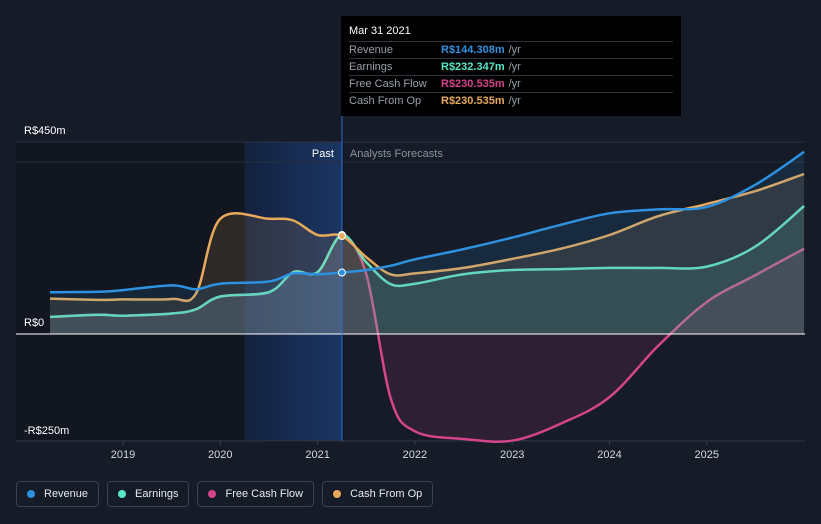 The width and height of the screenshot is (821, 524). What do you see at coordinates (371, 50) in the screenshot?
I see `tooltip-revenue-label: Revenue` at bounding box center [371, 50].